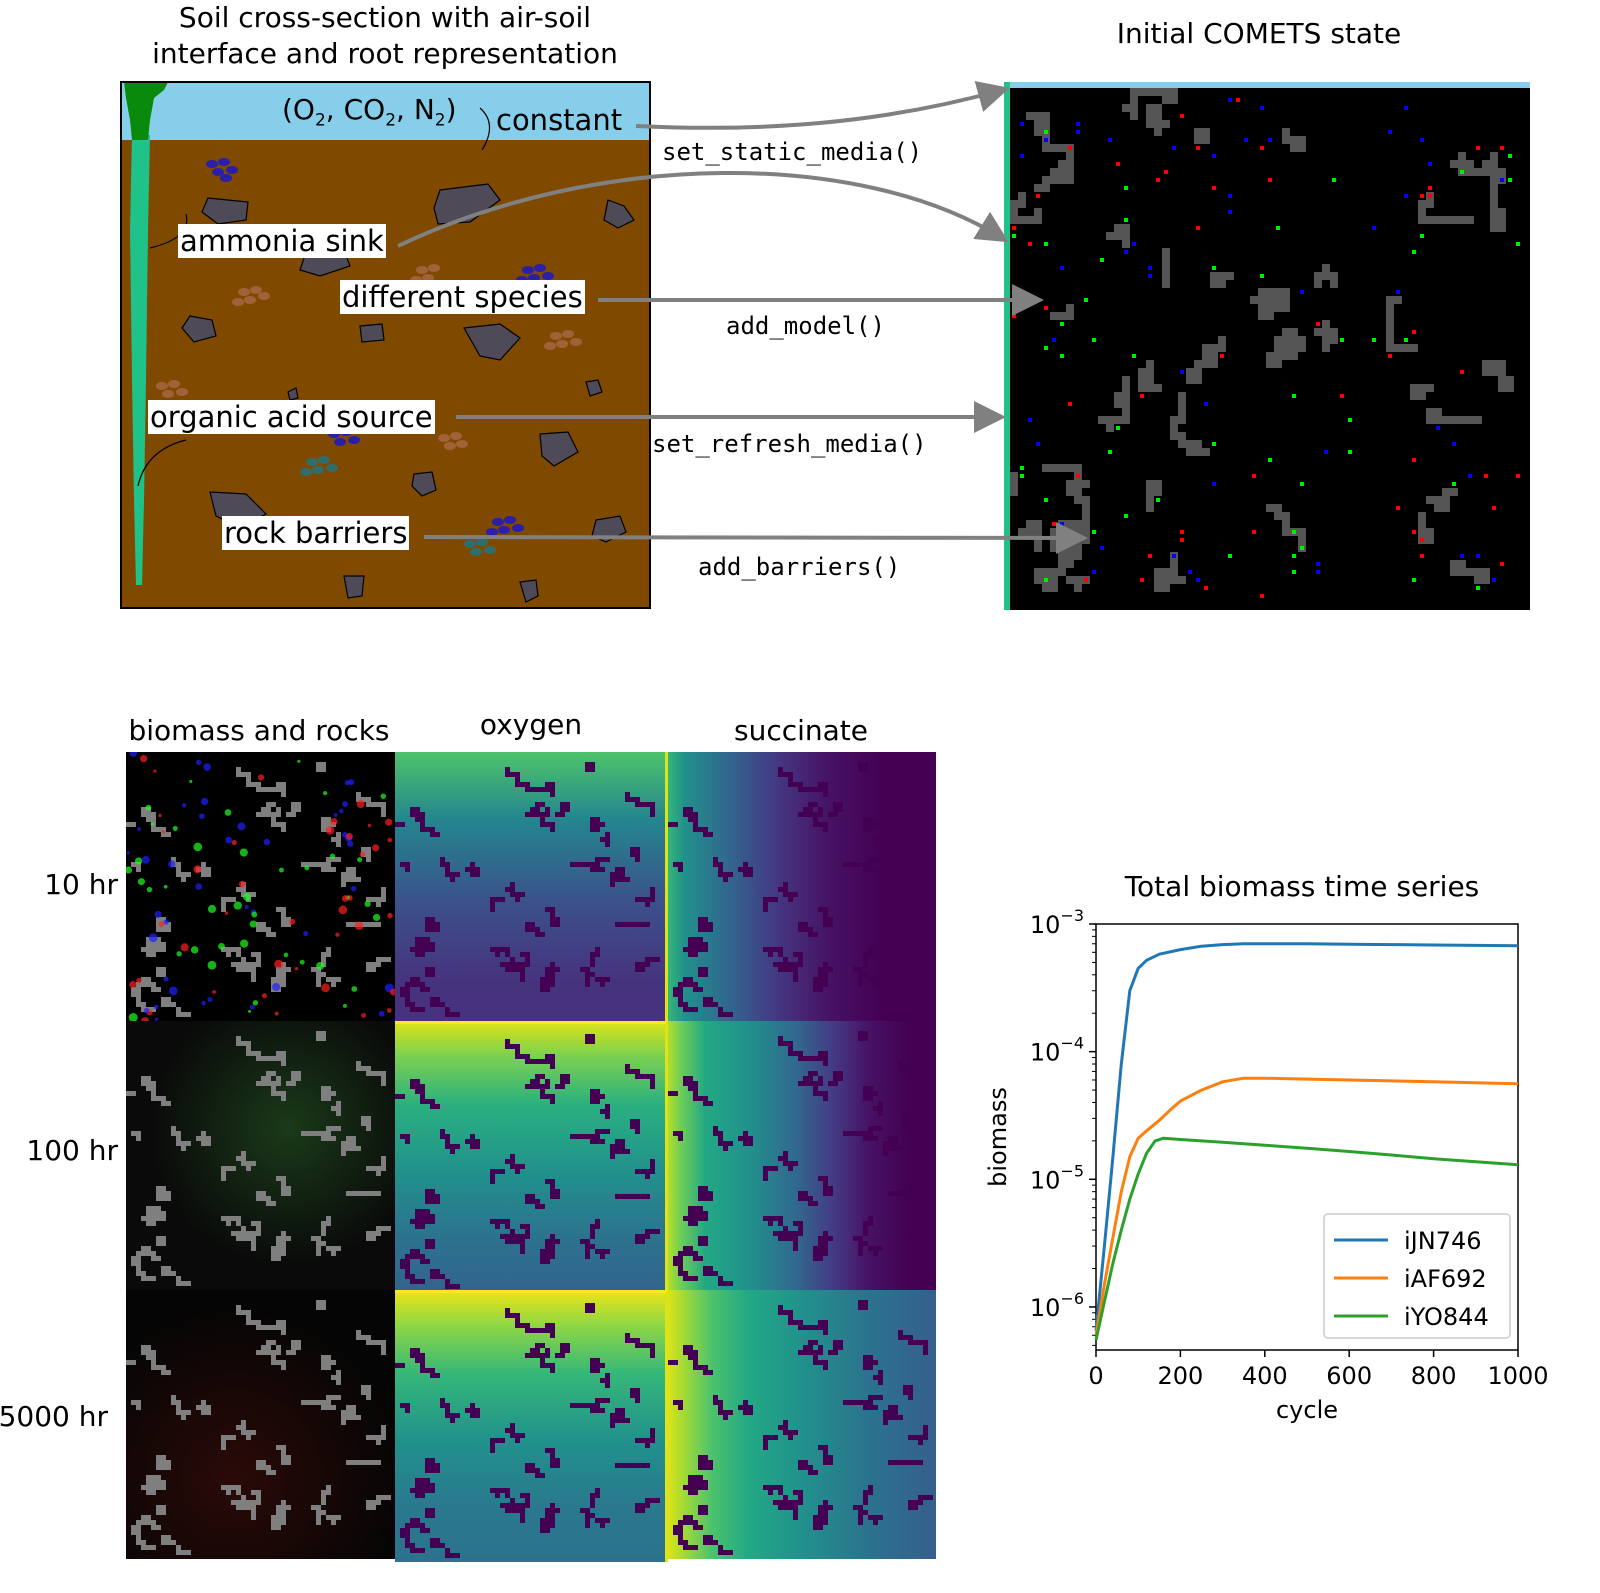  I want to click on col-title-succinate: succinate, so click(800, 730).